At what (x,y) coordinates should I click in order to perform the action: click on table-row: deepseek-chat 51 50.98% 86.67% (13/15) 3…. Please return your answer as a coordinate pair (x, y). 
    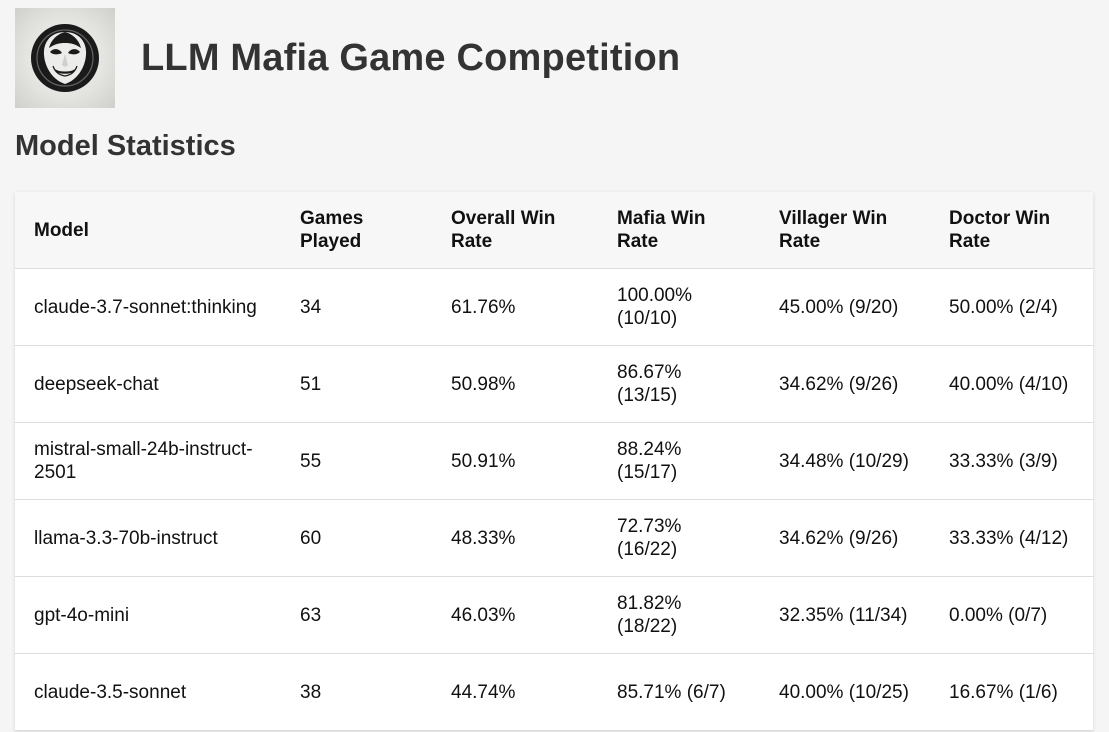
    Looking at the image, I should click on (554, 384).